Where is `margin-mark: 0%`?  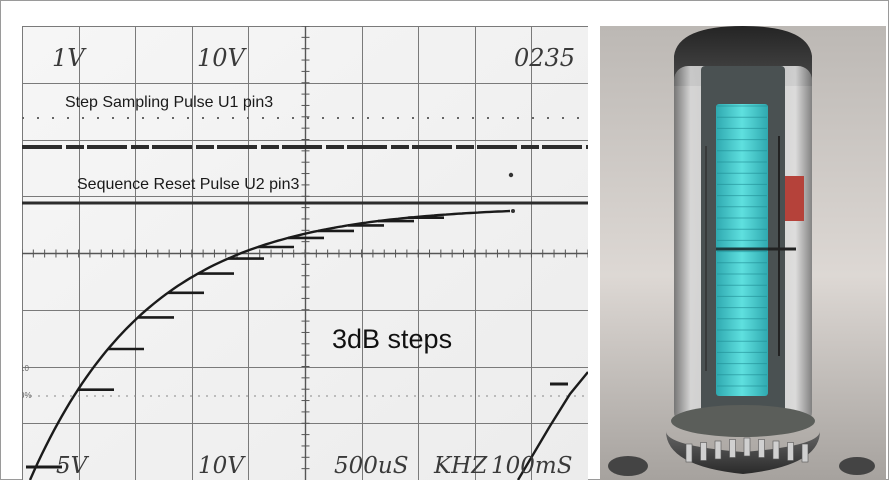
margin-mark: 0% is located at coordinates (27, 395).